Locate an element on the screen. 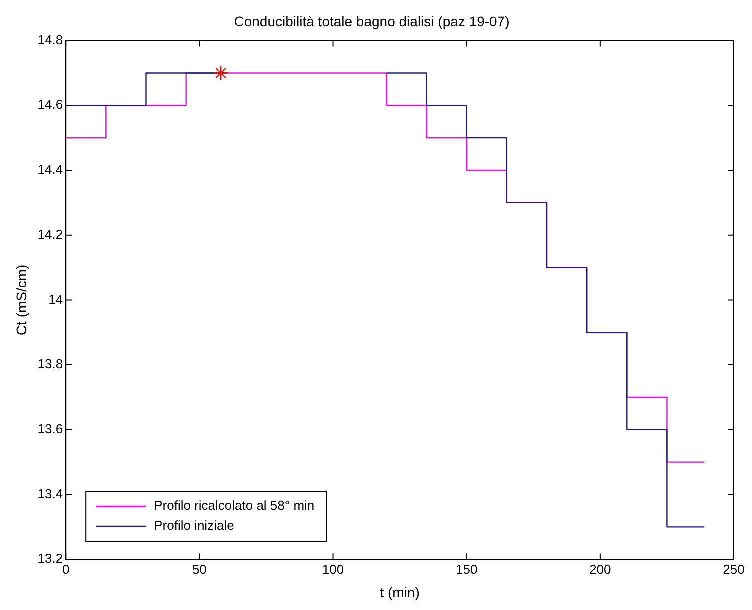 This screenshot has height=610, width=752. chart-title: Conducibilità totale bagno dialisi (paz 19-07) is located at coordinates (372, 21).